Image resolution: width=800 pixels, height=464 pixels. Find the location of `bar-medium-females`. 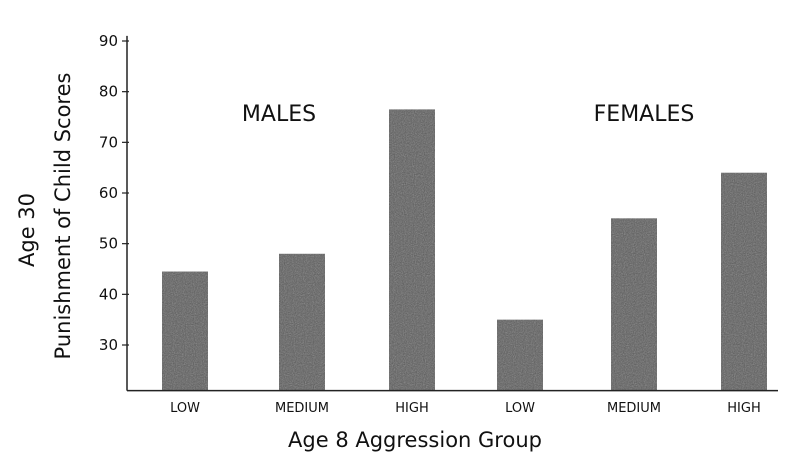

bar-medium-females is located at coordinates (634, 304).